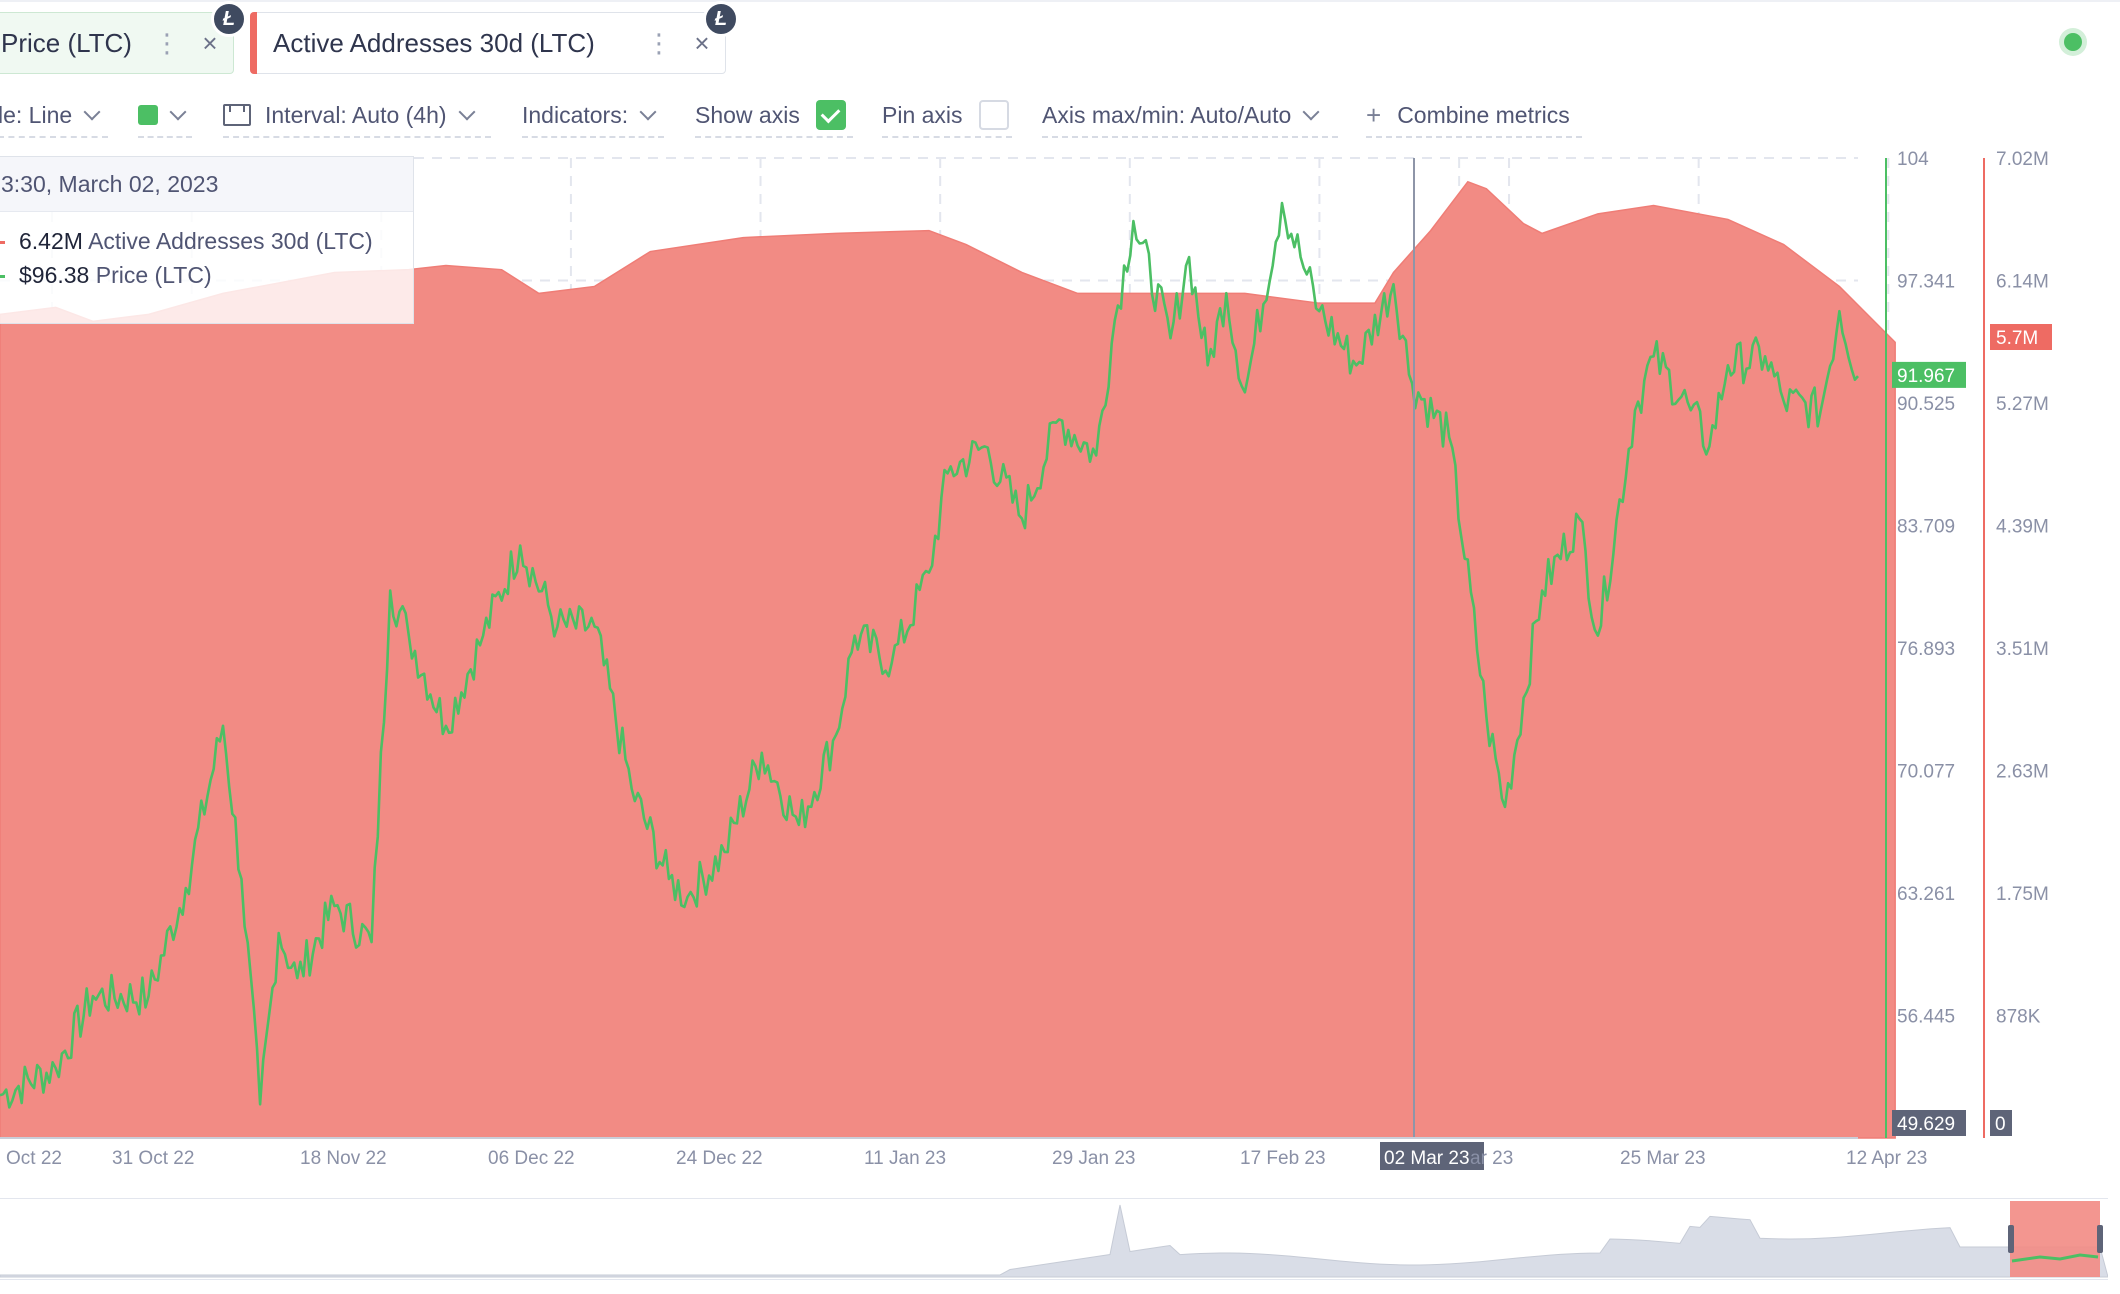 This screenshot has width=2120, height=1294. Describe the element at coordinates (2055, 1239) in the screenshot. I see `navigator-selection-window` at that location.